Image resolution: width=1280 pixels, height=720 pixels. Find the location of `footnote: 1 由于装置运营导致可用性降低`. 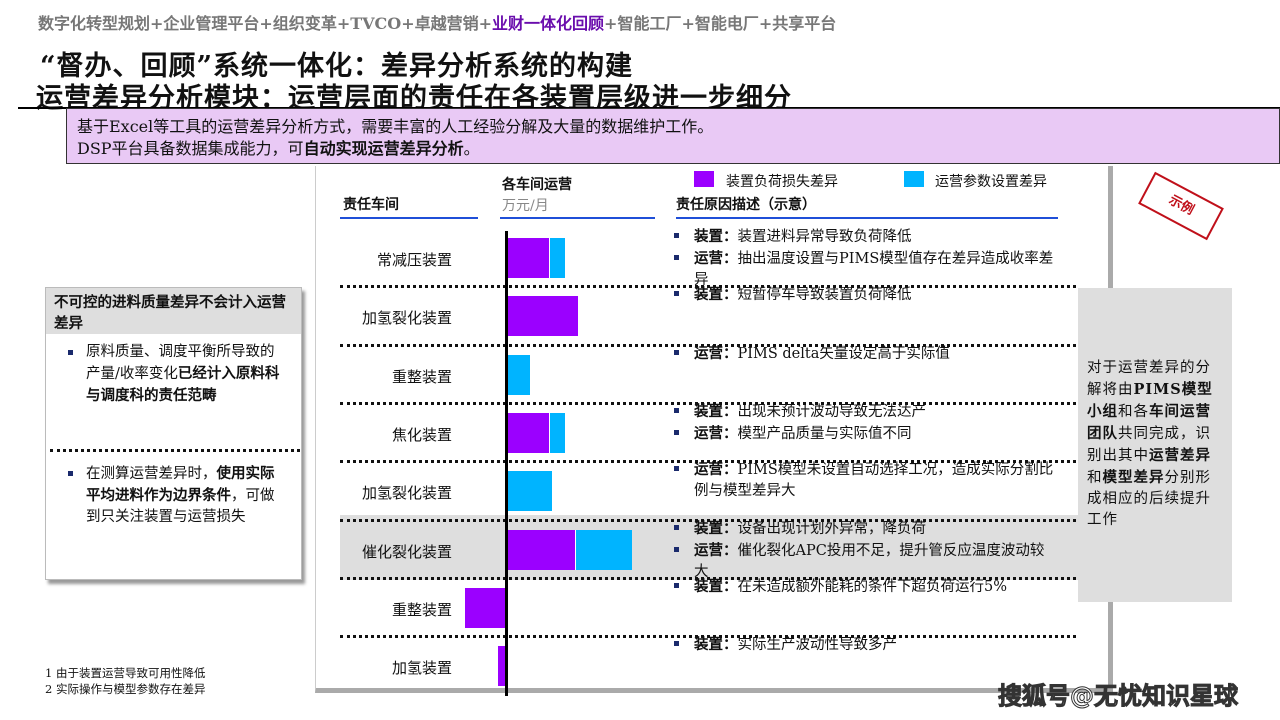

footnote: 1 由于装置运营导致可用性降低 is located at coordinates (125, 673).